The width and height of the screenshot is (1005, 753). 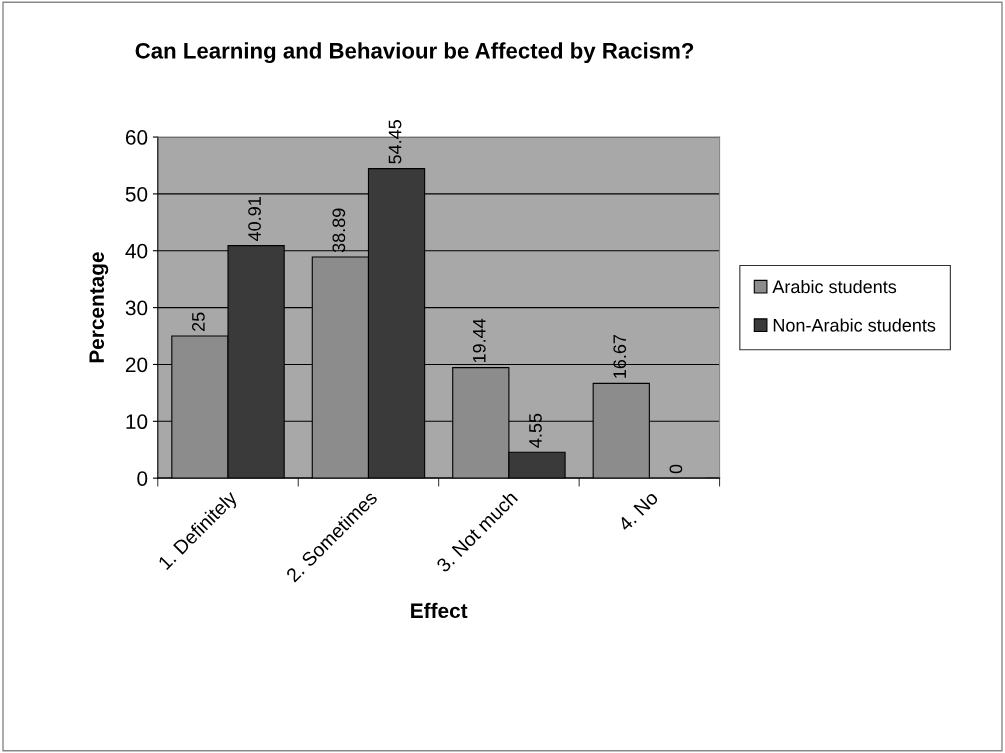 I want to click on y-tick-label: 60, so click(x=136, y=137).